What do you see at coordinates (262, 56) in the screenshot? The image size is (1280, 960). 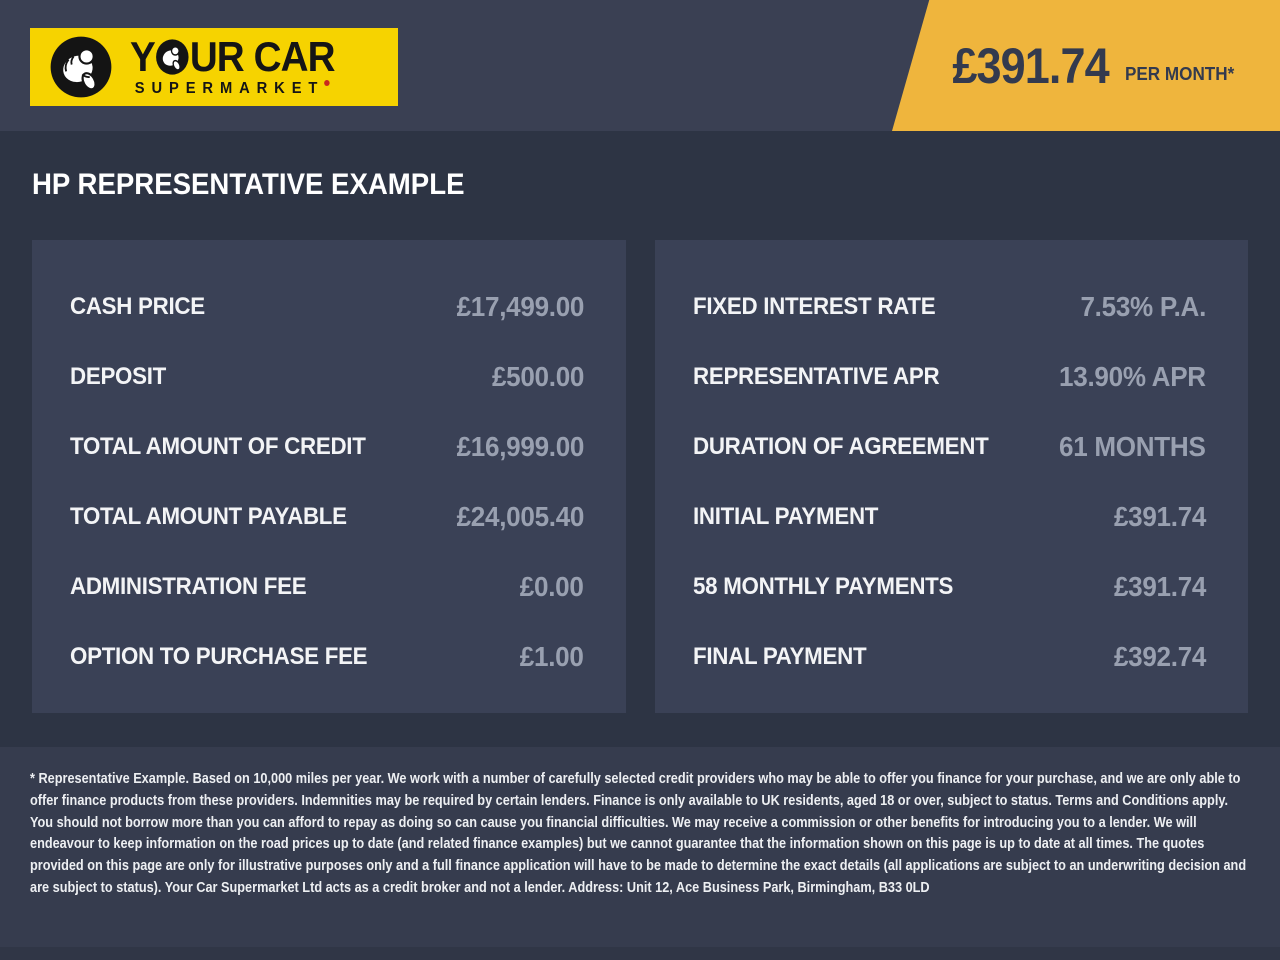 I see `brand-name-post-o: UR CAR` at bounding box center [262, 56].